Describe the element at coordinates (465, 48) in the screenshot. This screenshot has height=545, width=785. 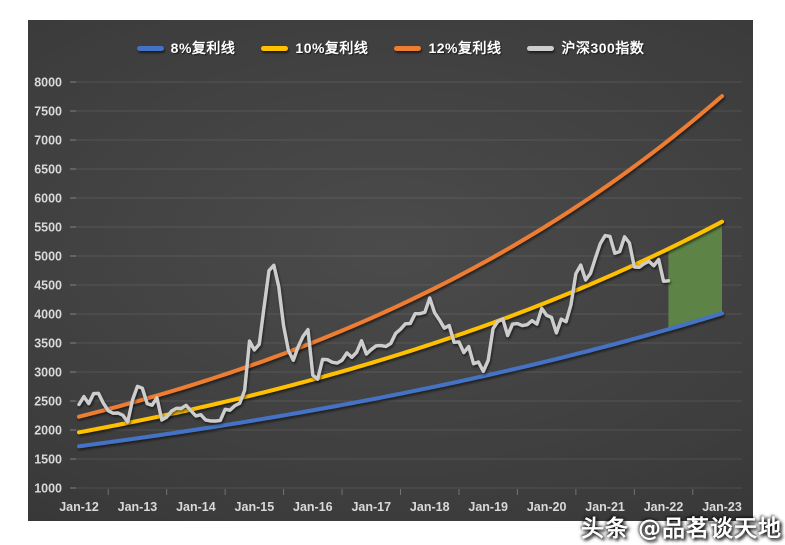
I see `legend-label: 12%复利线` at that location.